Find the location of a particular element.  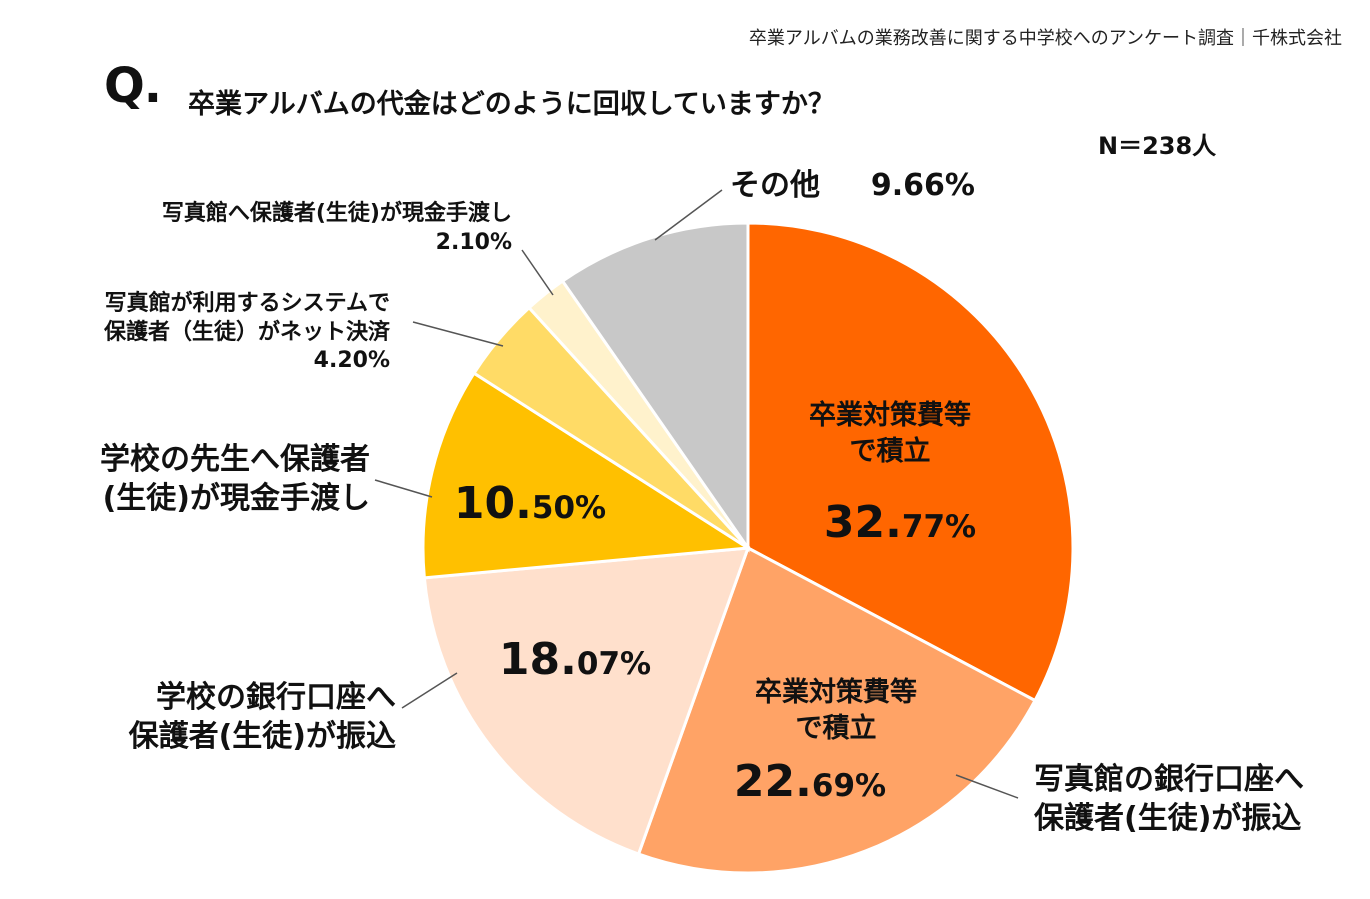

slice-label-reserve-1-line2: で積立 is located at coordinates (890, 452).